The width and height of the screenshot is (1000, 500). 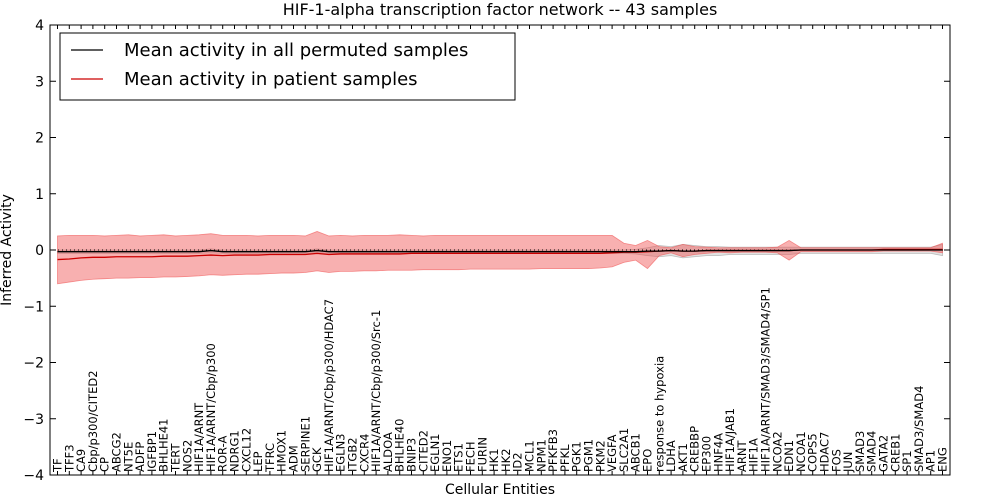 What do you see at coordinates (730, 440) in the screenshot?
I see `x-tick-label: HIF1A/JAB1` at bounding box center [730, 440].